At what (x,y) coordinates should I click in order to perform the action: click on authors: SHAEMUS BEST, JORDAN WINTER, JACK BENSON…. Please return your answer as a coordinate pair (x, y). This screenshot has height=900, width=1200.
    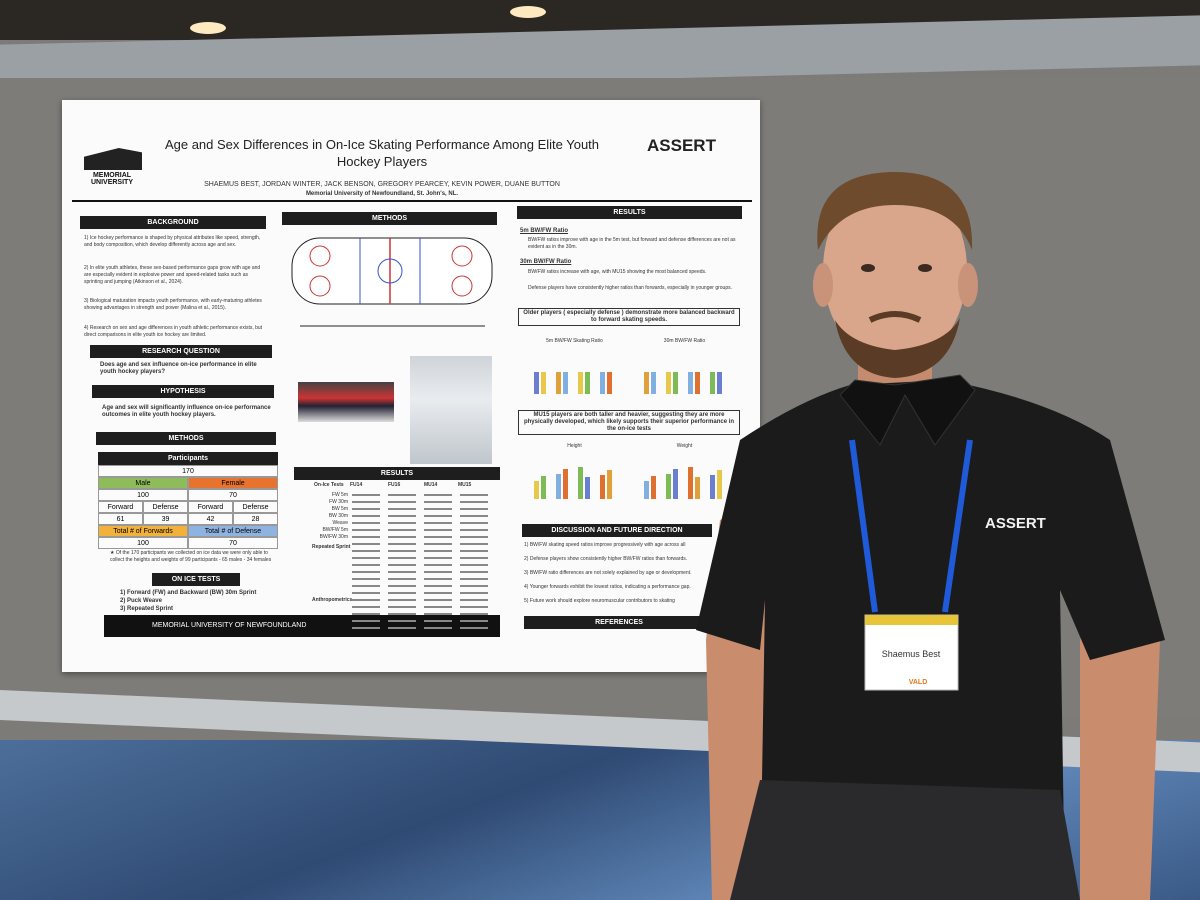
    Looking at the image, I should click on (382, 184).